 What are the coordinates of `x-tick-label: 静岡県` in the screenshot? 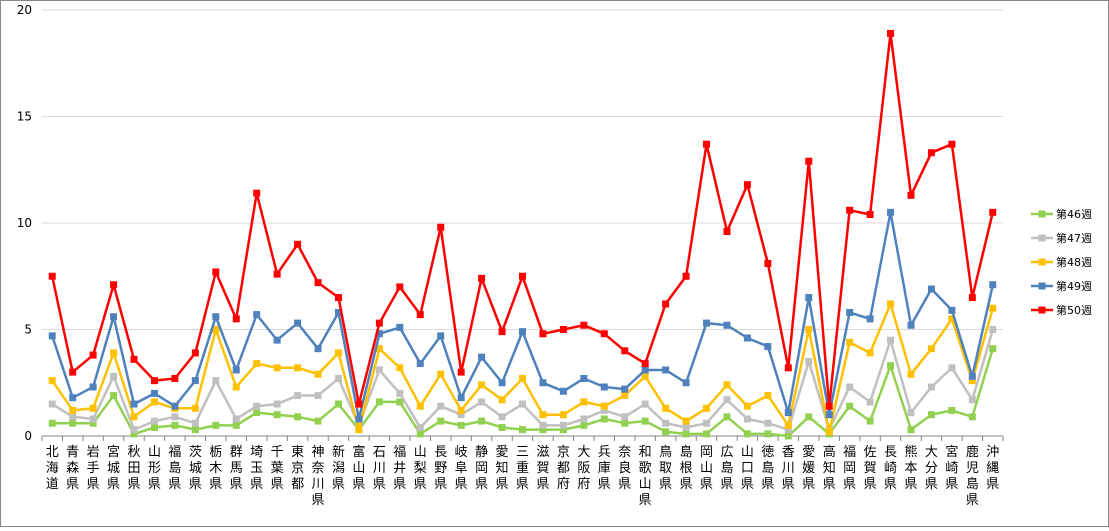 It's located at (481, 468).